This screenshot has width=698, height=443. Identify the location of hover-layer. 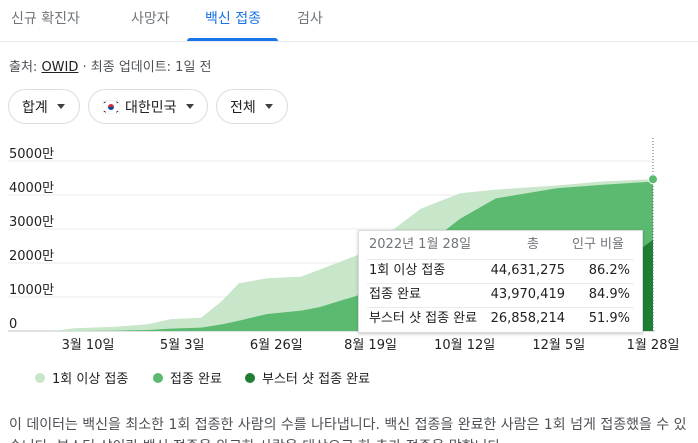
(653, 234).